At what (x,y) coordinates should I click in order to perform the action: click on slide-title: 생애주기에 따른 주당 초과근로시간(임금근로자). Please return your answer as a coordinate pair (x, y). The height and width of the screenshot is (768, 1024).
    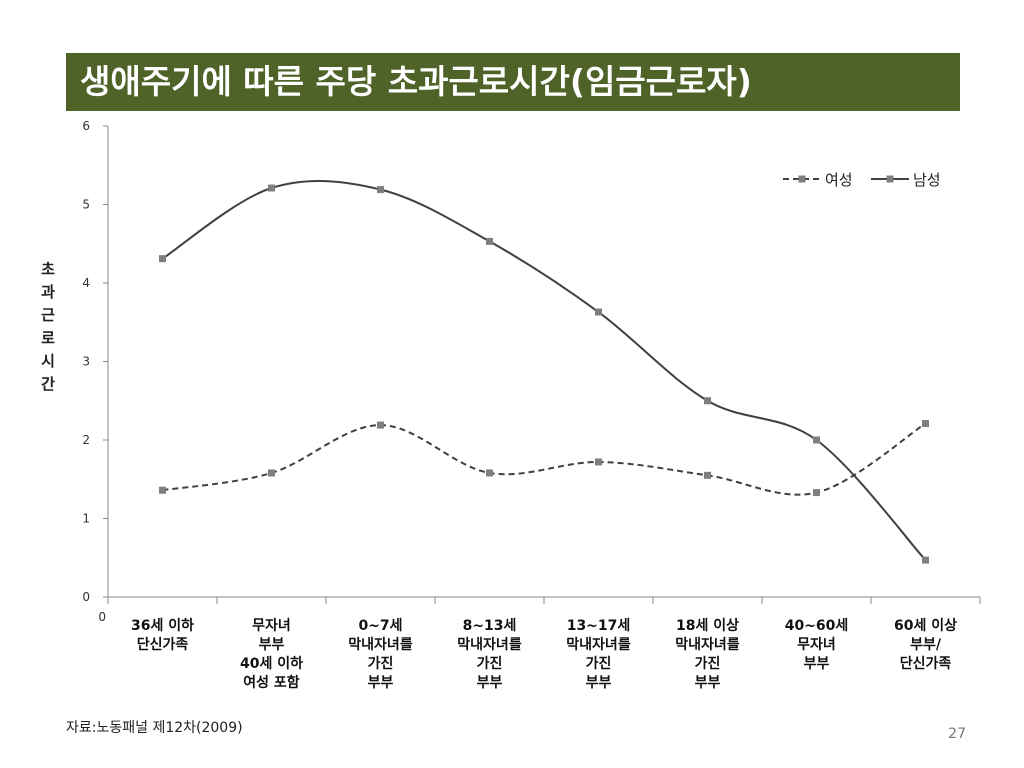
    Looking at the image, I should click on (513, 82).